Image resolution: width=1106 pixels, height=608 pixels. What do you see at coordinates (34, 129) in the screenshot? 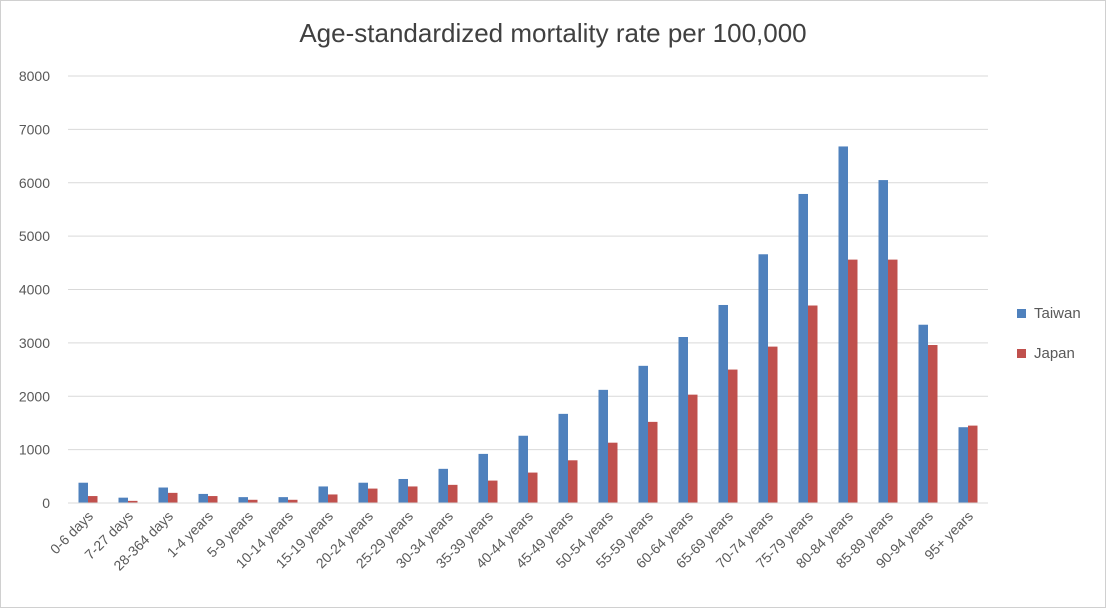
I see `y-tick-label: 7000` at bounding box center [34, 129].